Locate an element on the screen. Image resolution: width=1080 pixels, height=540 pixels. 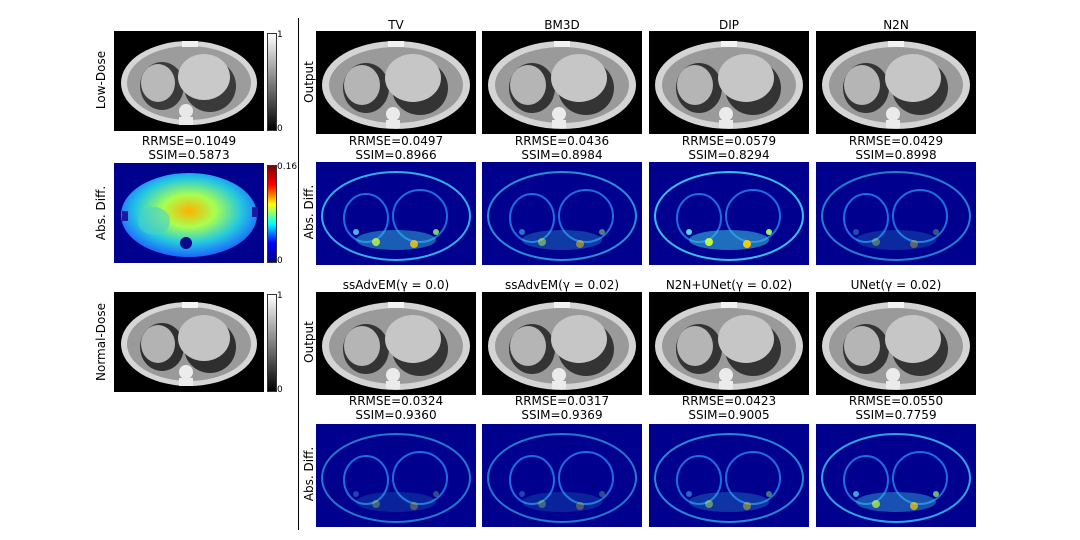
normal-cbar-max: 1 is located at coordinates (280, 296).